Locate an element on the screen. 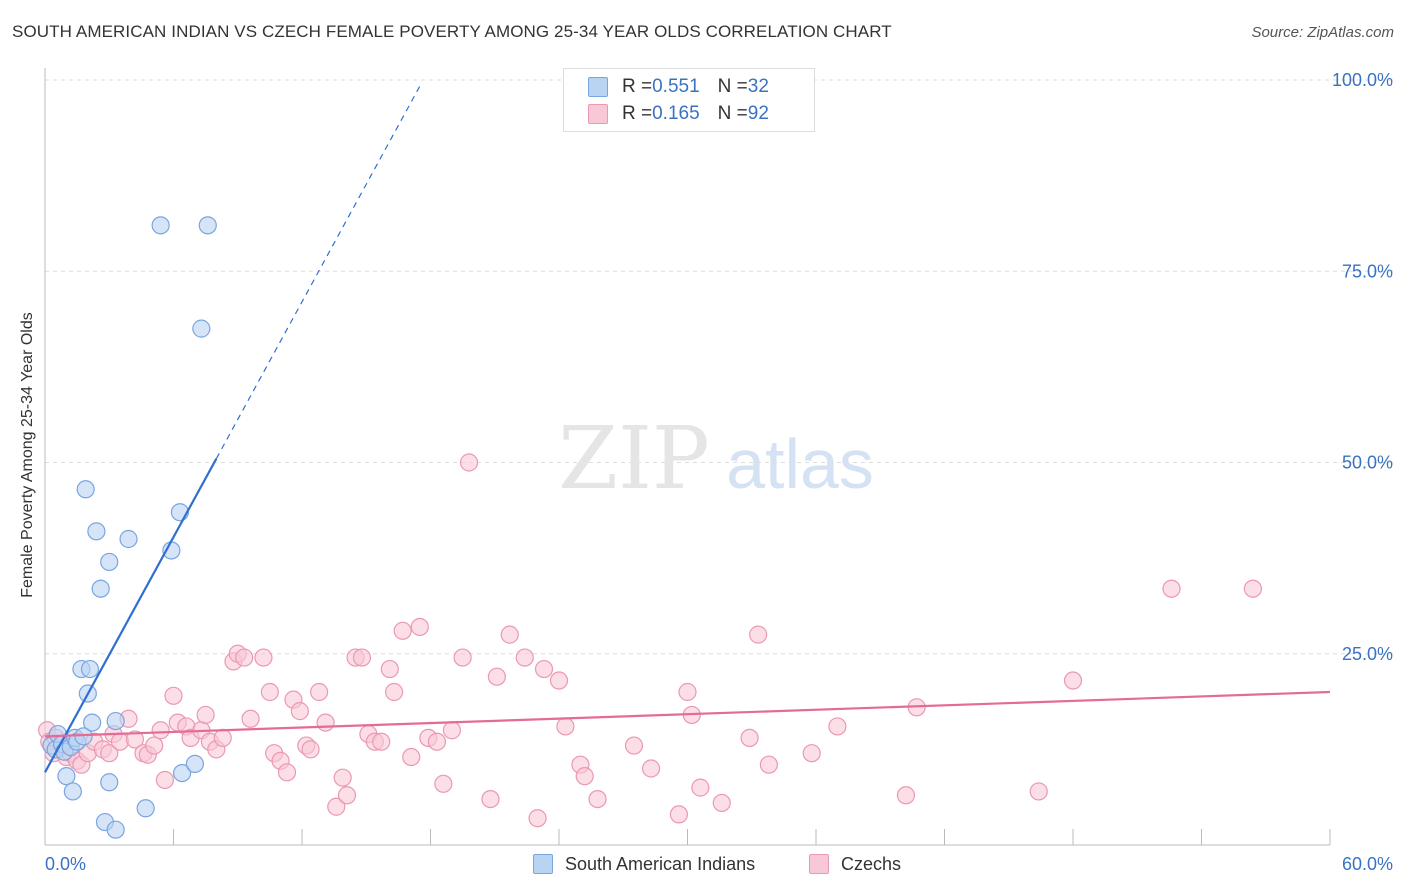 Image resolution: width=1406 pixels, height=892 pixels. x-tick-label: 60.0% is located at coordinates (1367, 864).